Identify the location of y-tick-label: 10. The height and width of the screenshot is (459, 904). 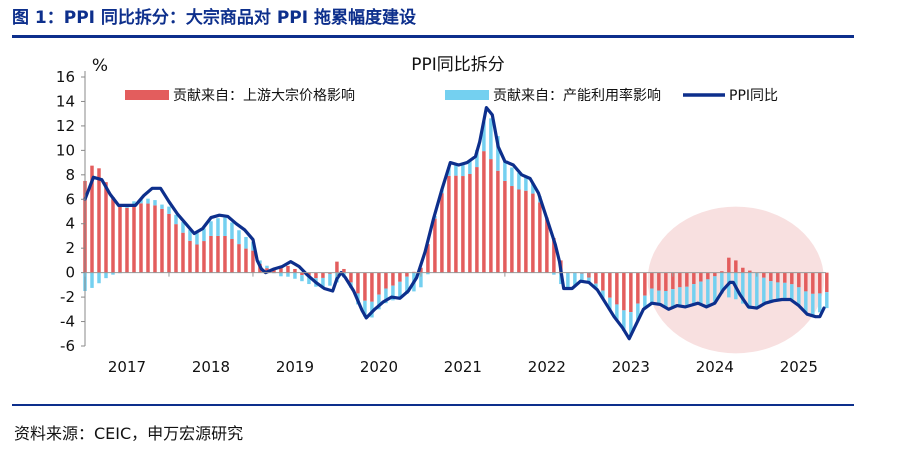
(65, 150).